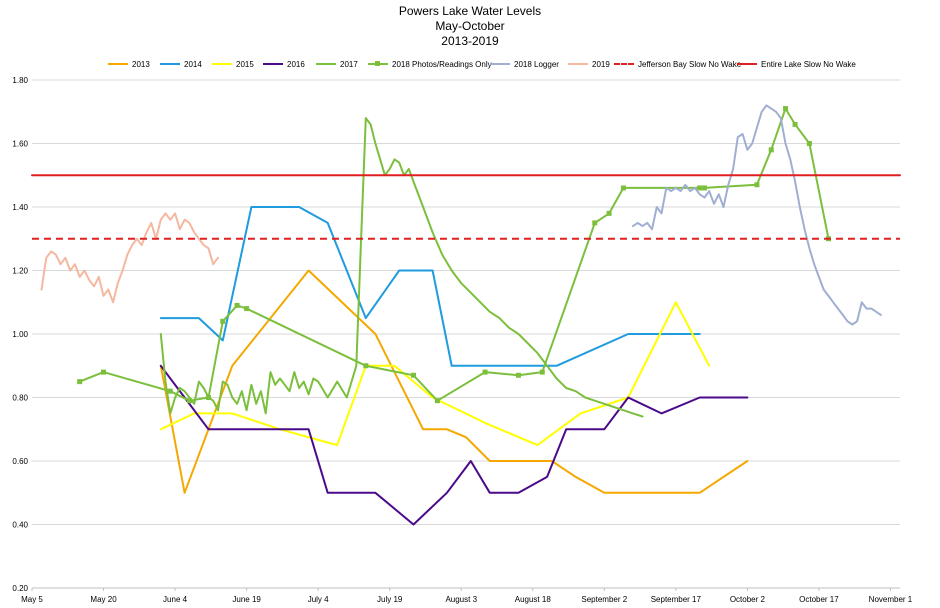 This screenshot has height=608, width=940. What do you see at coordinates (246, 599) in the screenshot?
I see `x-tick-label: June 19` at bounding box center [246, 599].